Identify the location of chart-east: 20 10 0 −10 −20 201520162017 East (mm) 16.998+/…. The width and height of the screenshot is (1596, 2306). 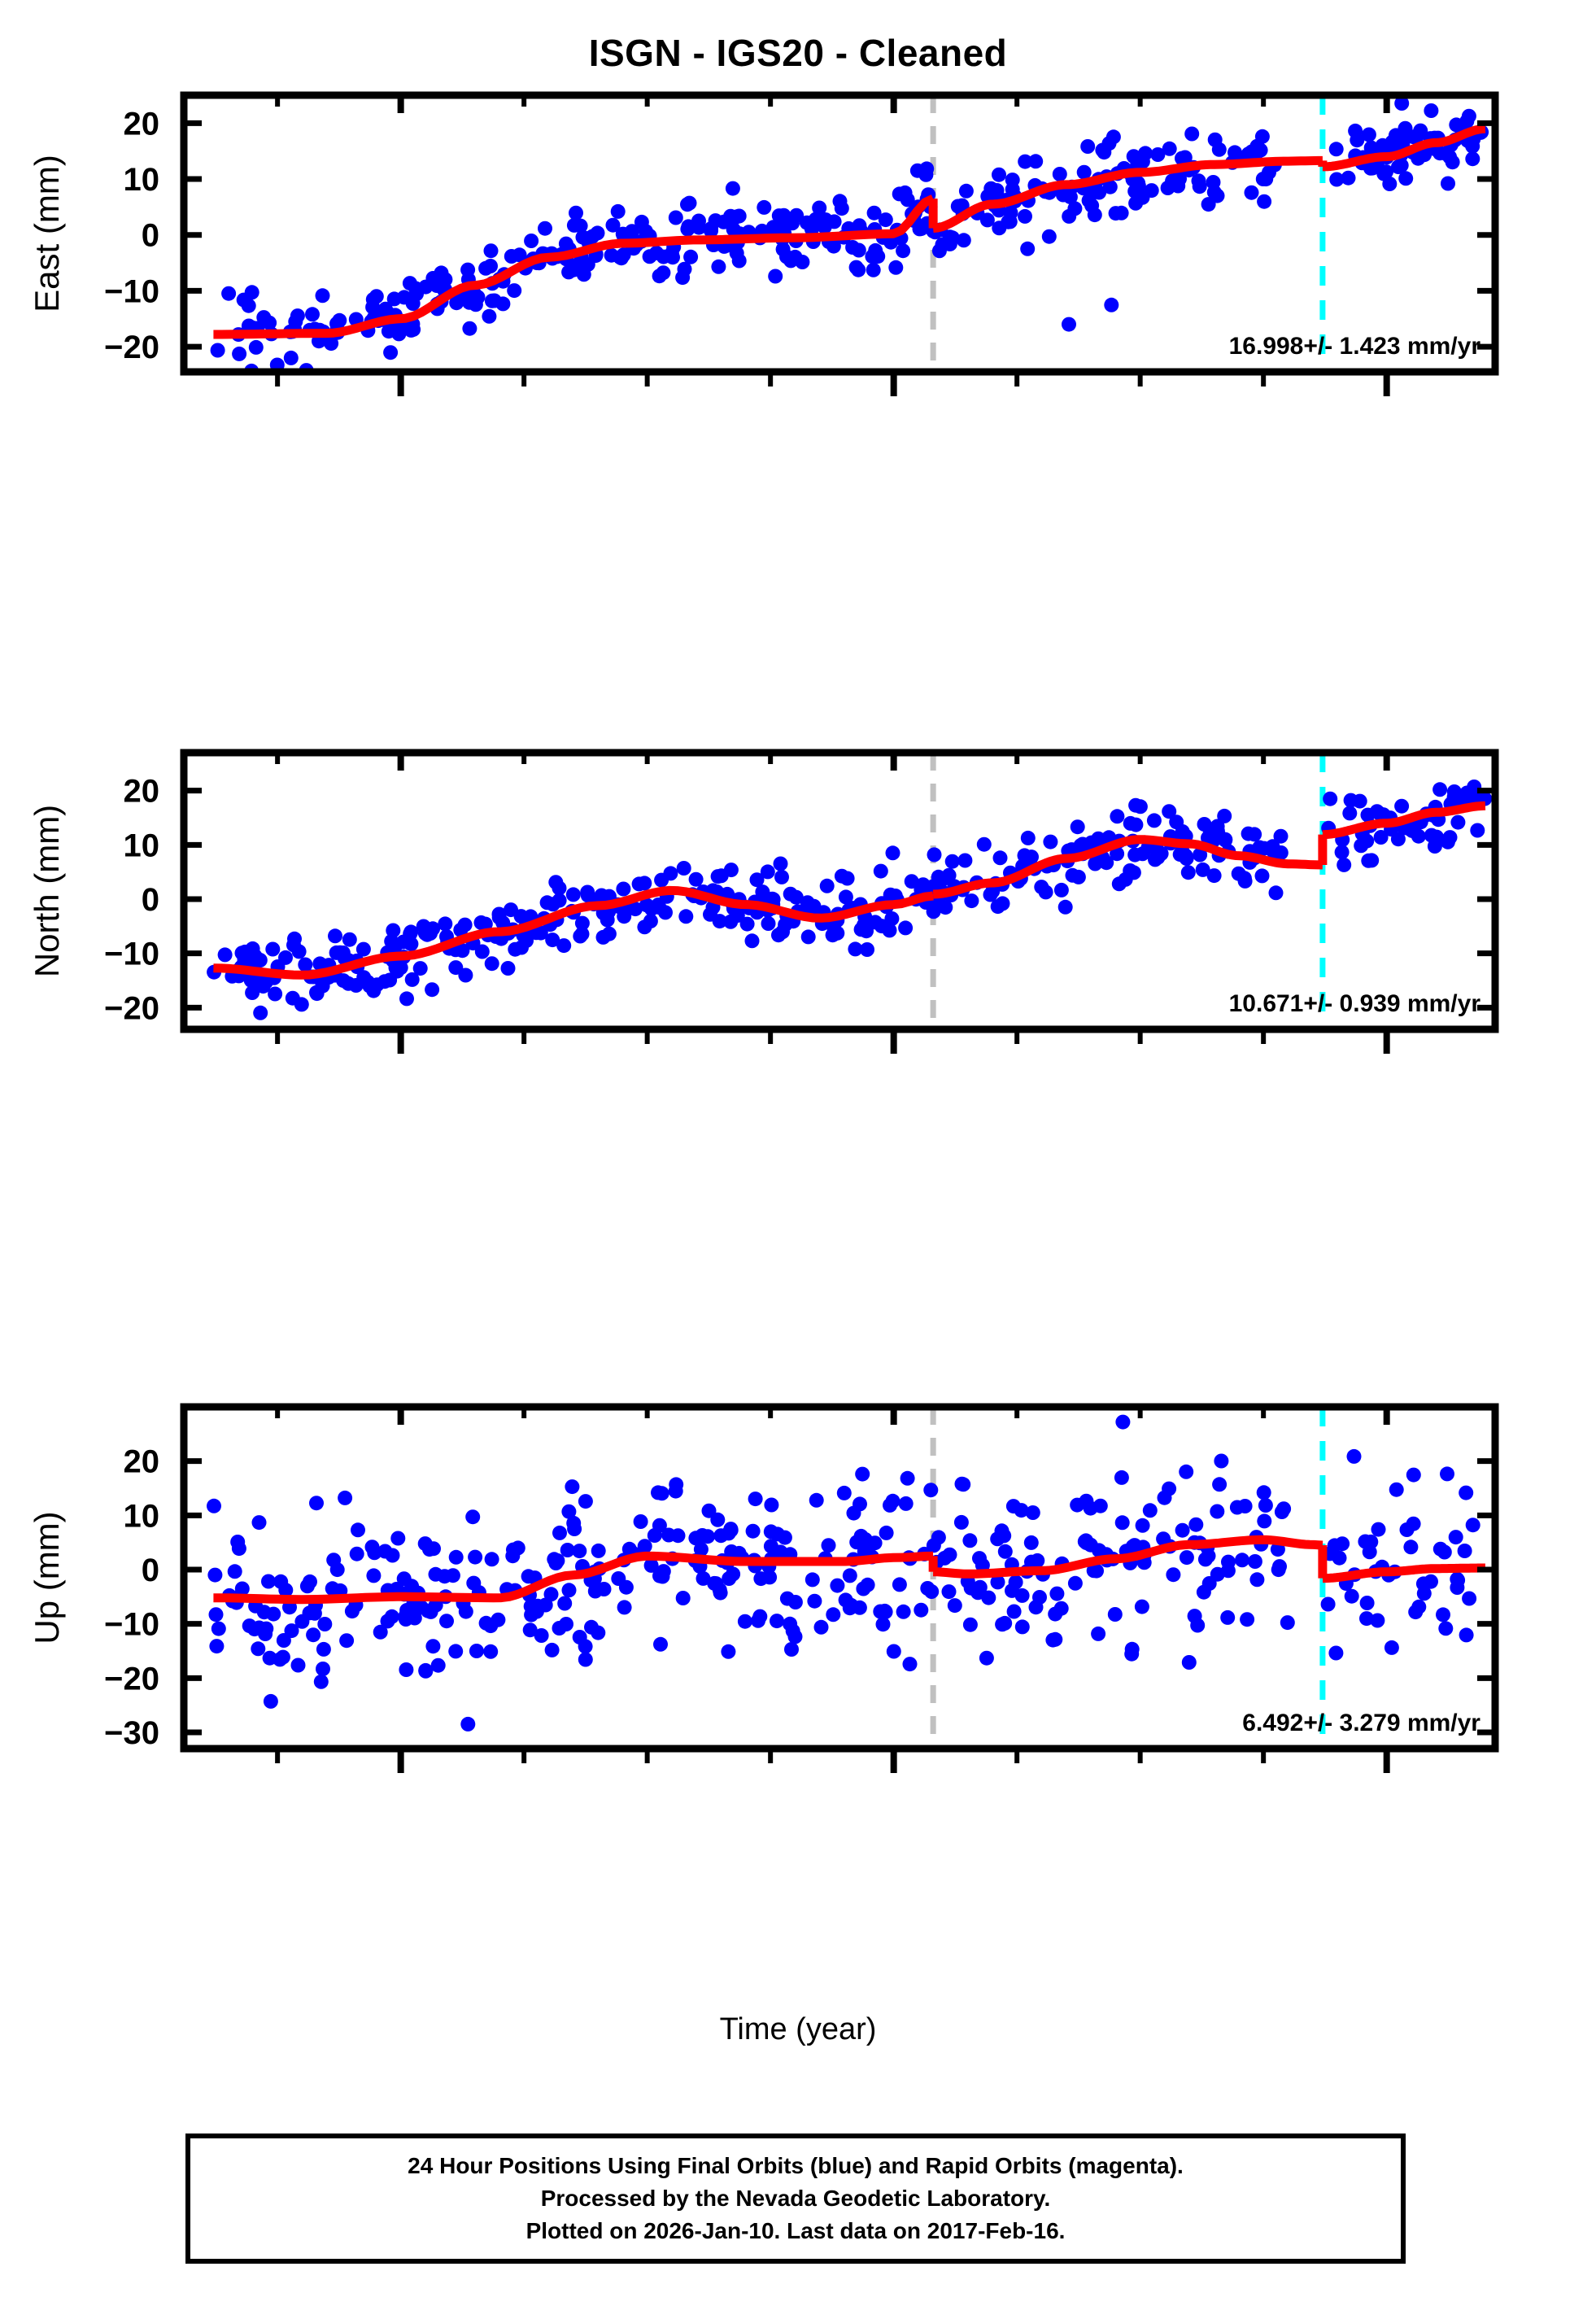
(763, 243).